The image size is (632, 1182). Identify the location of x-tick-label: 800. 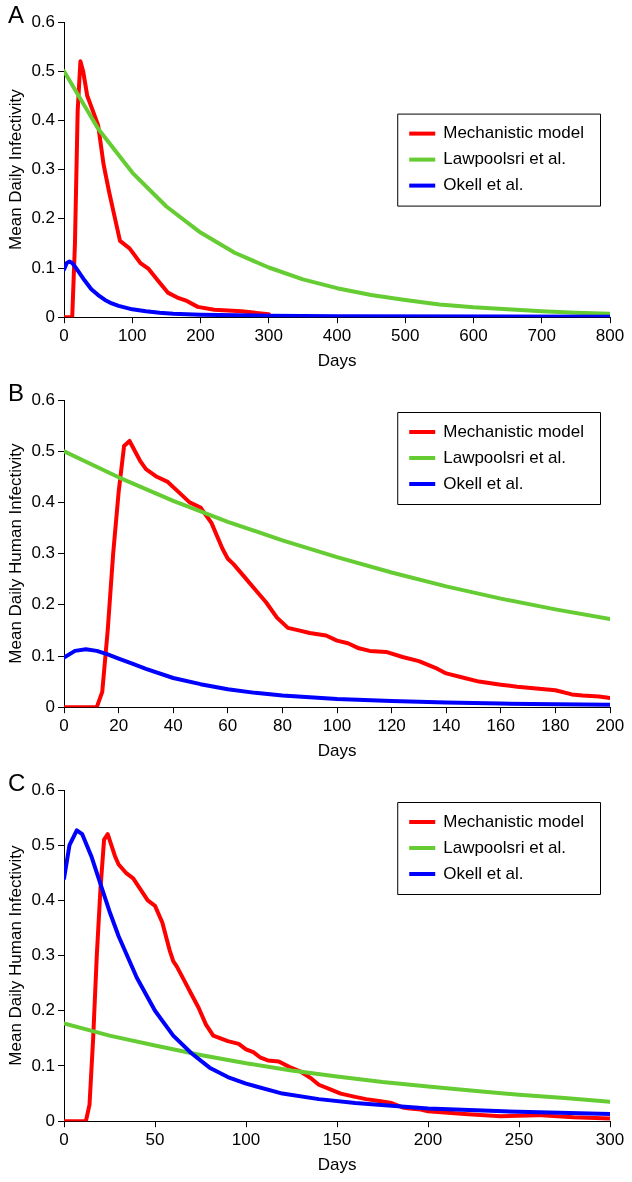
(610, 336).